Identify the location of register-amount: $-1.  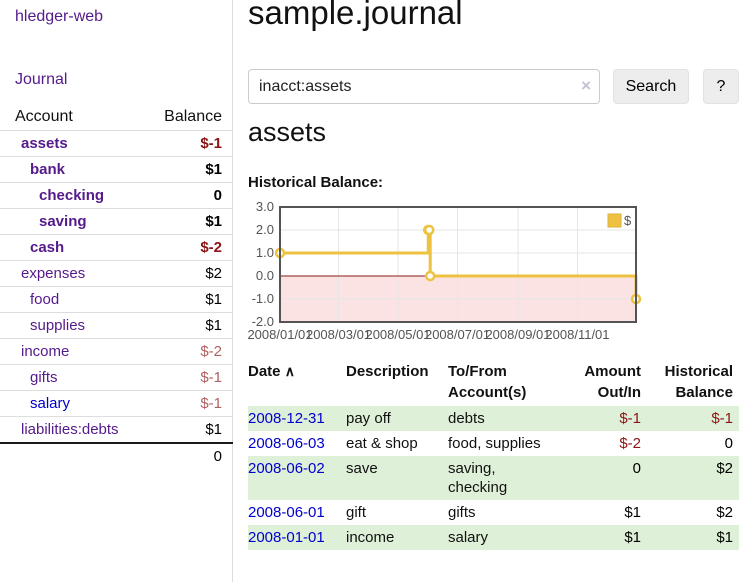
(630, 418).